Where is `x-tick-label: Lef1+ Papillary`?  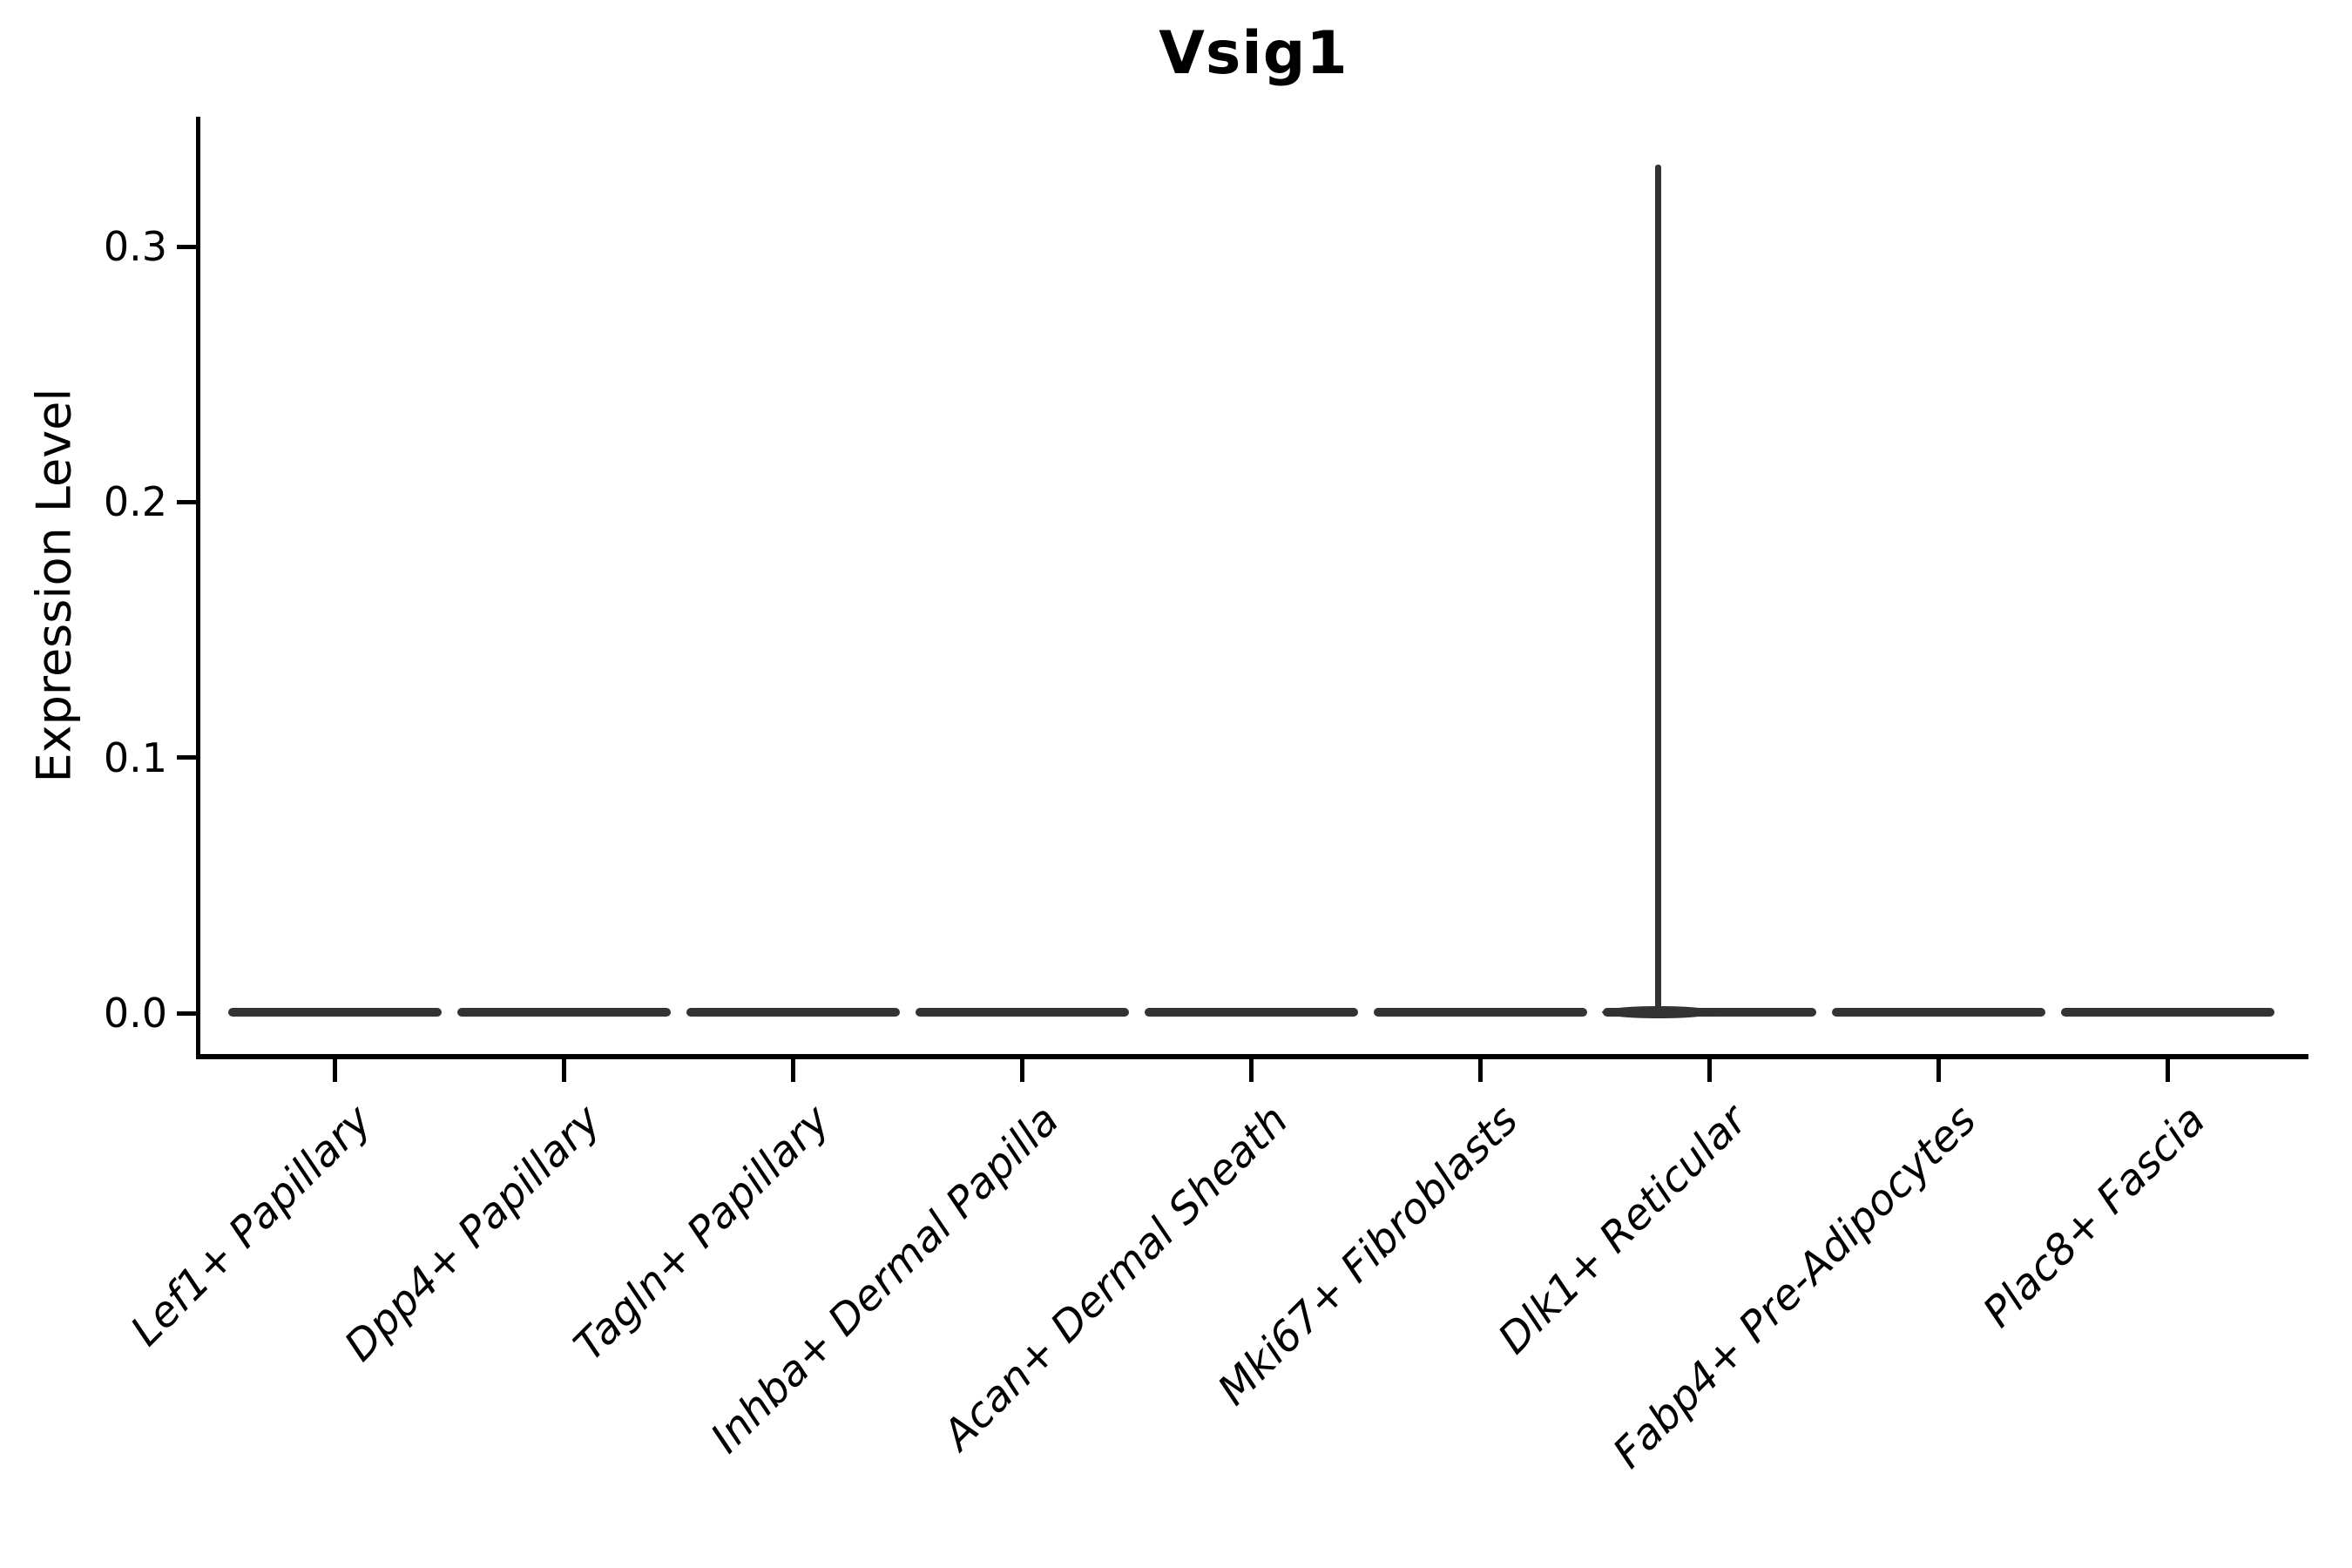 x-tick-label: Lef1+ Papillary is located at coordinates (252, 1225).